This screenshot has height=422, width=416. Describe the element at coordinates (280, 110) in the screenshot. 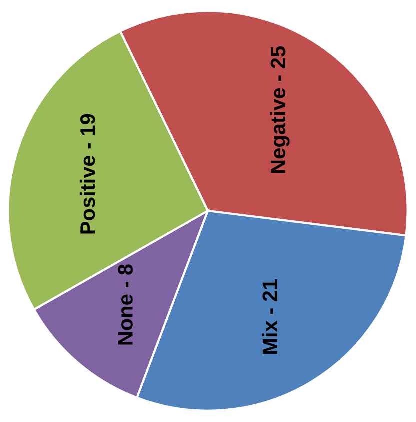

I see `slice-label: Negative - 25` at that location.